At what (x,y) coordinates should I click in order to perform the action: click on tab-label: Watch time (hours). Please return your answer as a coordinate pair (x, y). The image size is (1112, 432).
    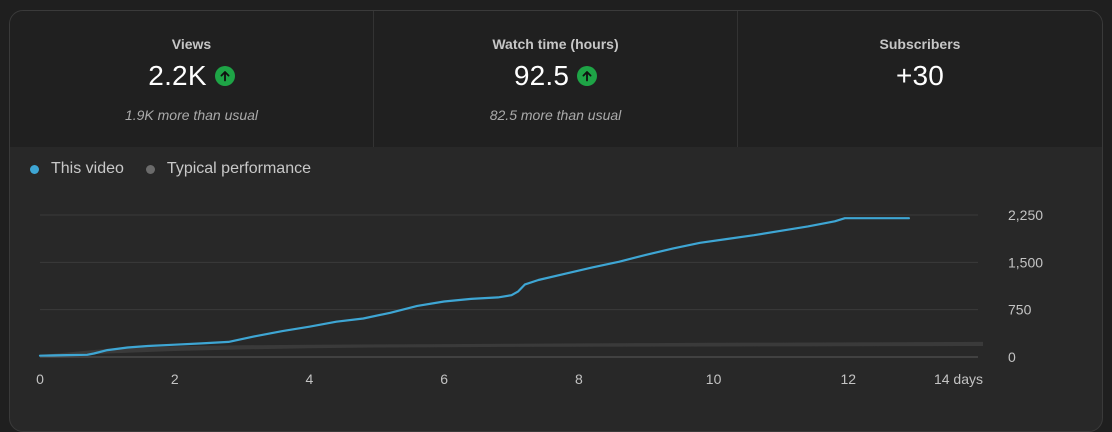
    Looking at the image, I should click on (555, 44).